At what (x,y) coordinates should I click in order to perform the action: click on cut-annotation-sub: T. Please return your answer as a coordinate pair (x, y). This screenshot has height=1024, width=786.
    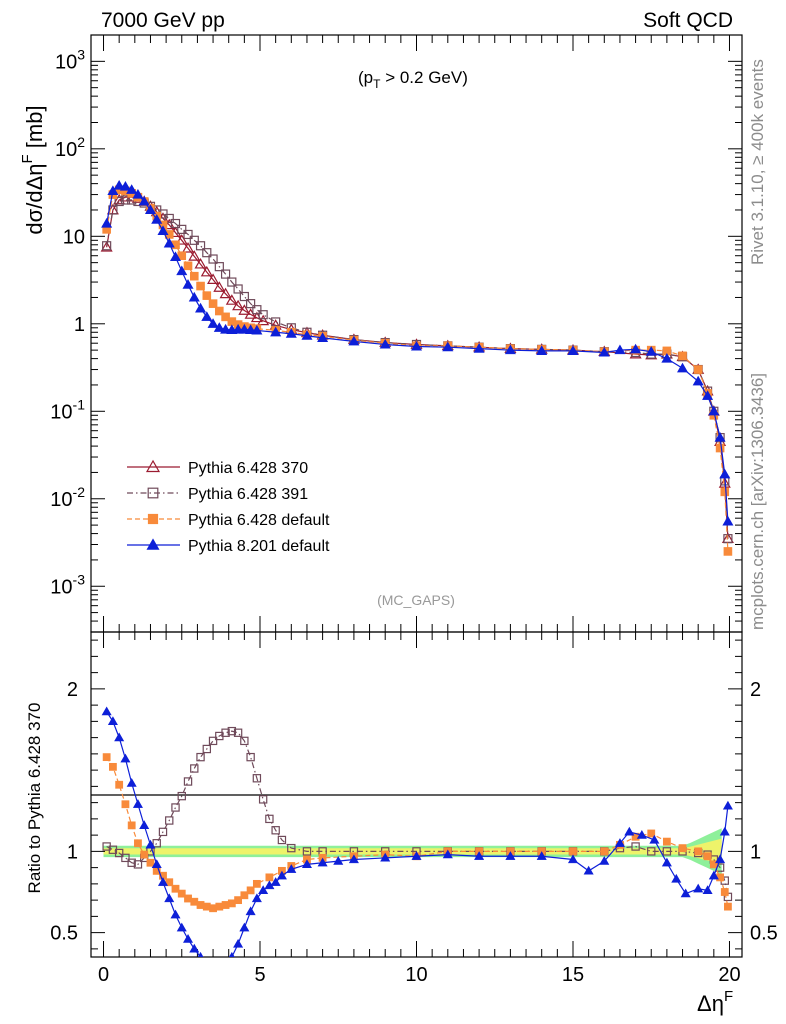
    Looking at the image, I should click on (377, 84).